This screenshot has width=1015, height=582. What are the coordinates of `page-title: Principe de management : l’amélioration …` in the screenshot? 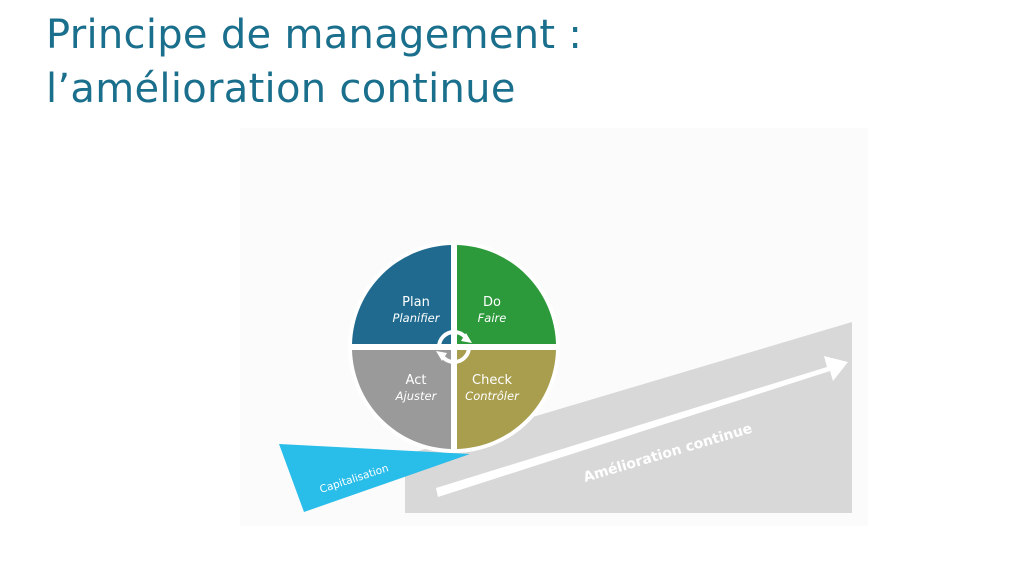 It's located at (314, 62).